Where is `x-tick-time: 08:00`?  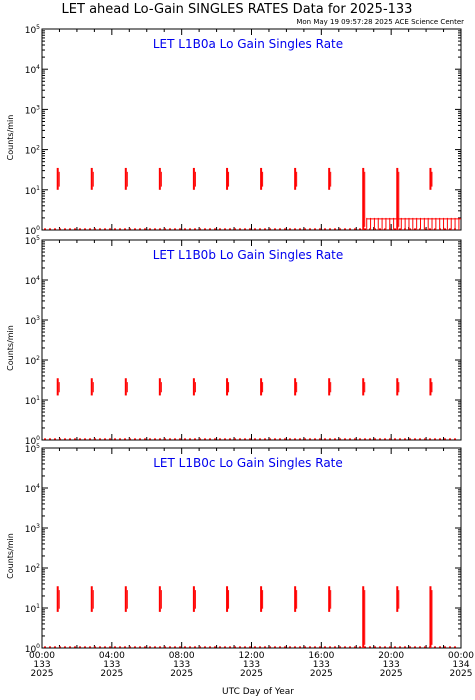
x-tick-time: 08:00 is located at coordinates (182, 656).